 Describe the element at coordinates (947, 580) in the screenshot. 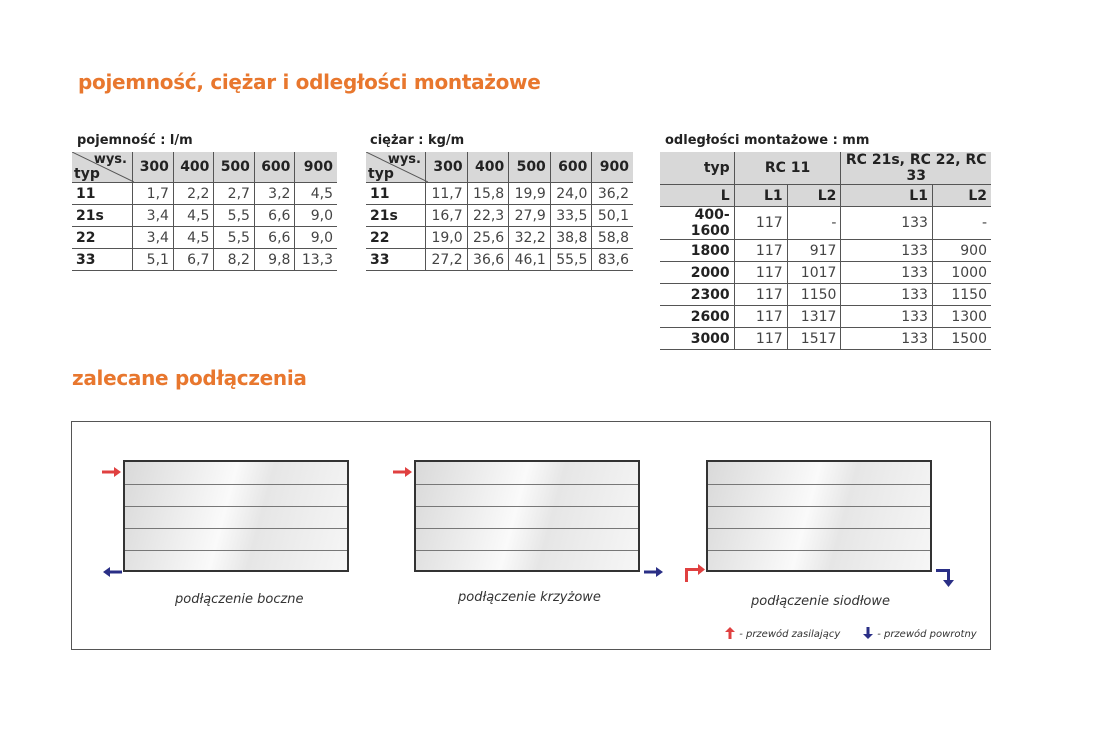

I see `return-arrow-elbow-icon` at that location.